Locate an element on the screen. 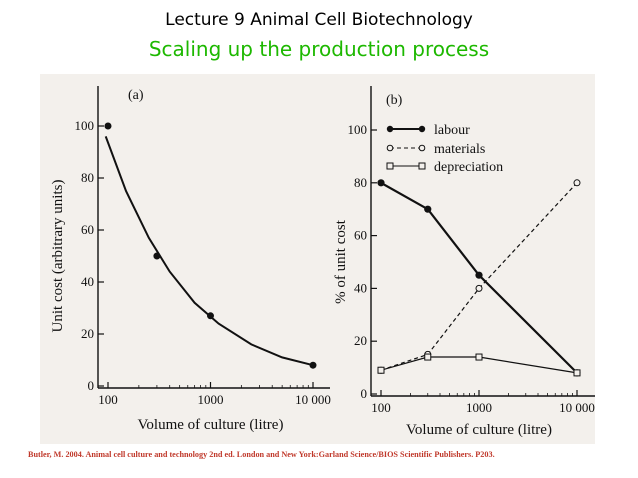 This screenshot has width=638, height=478. panel-b-x-tick-label: 10 000 is located at coordinates (577, 407).